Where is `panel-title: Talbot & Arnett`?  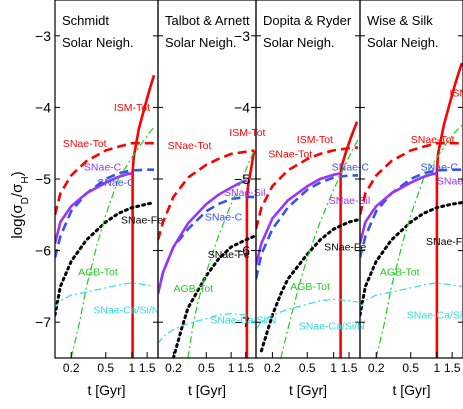
panel-title: Talbot & Arnett is located at coordinates (207, 20).